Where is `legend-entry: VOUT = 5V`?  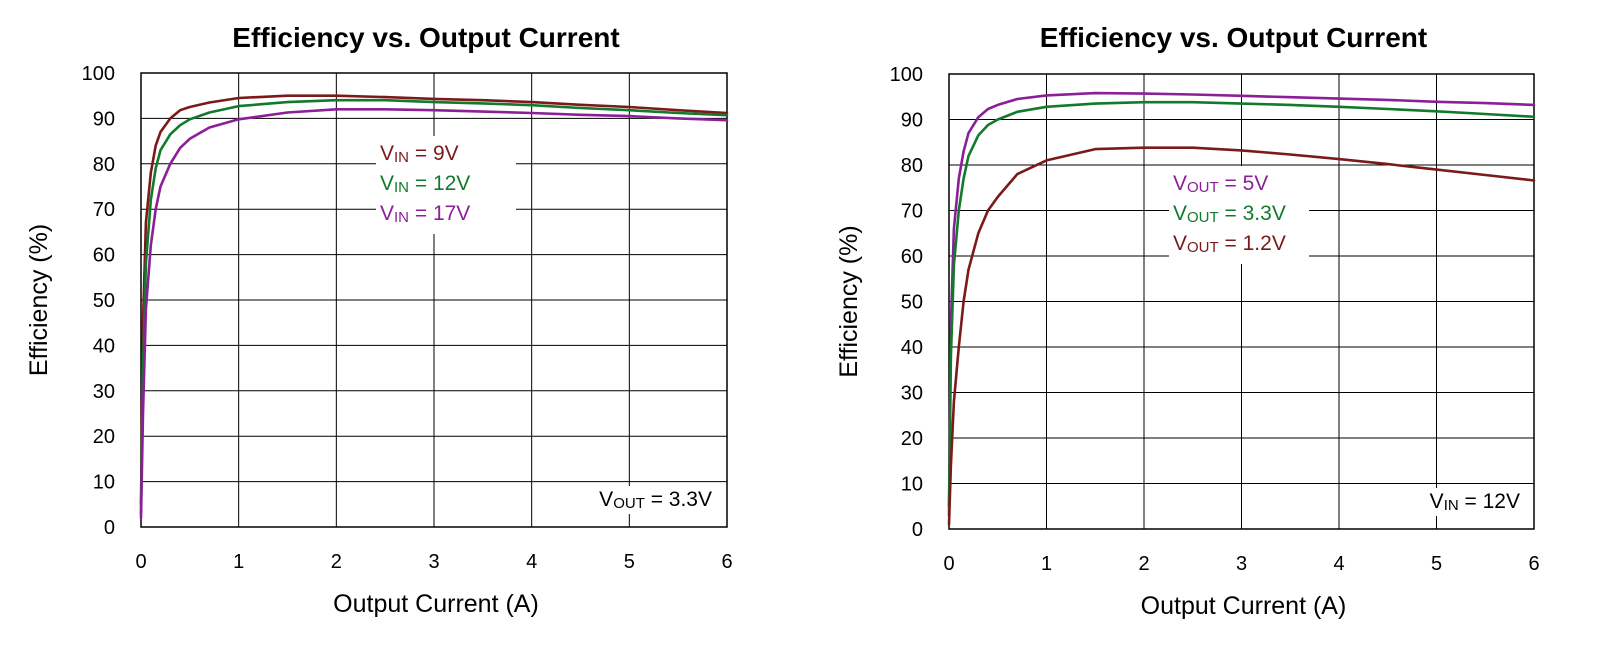 legend-entry: VOUT = 5V is located at coordinates (1220, 184).